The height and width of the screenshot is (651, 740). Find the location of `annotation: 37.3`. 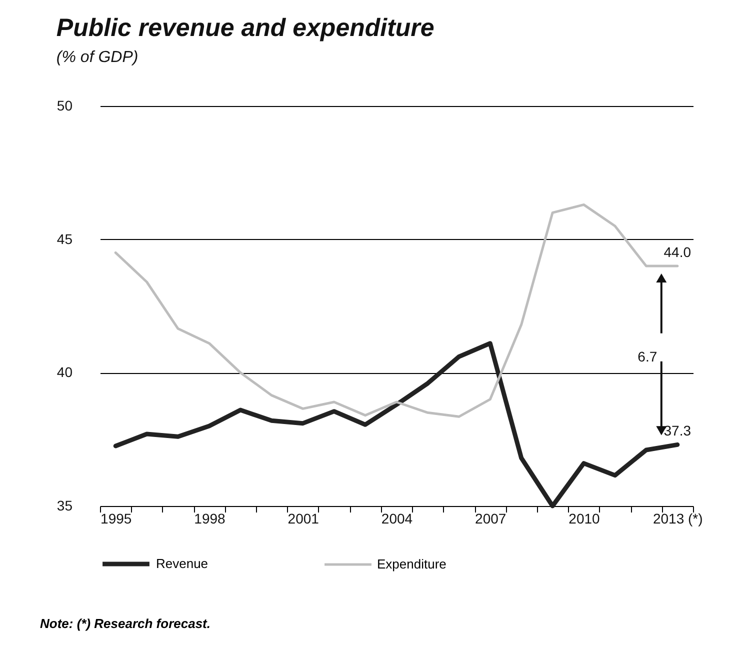

annotation: 37.3 is located at coordinates (678, 430).